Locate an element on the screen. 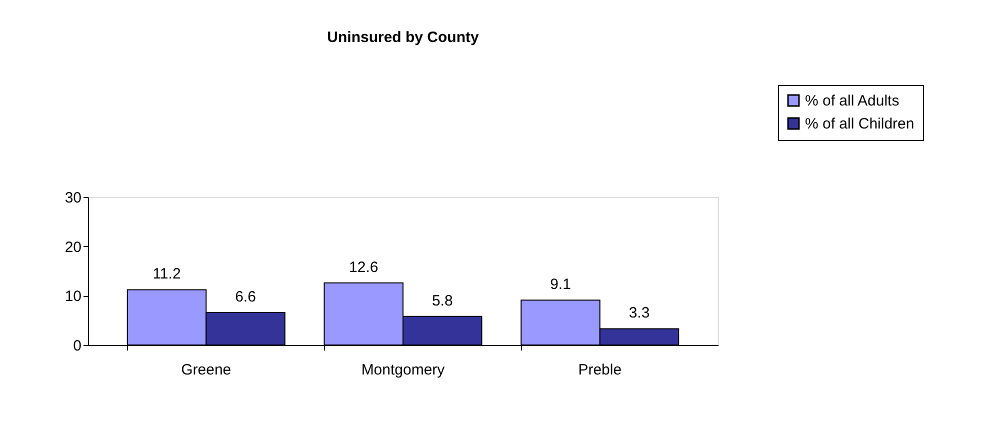 The width and height of the screenshot is (991, 427). x-tick-label: Greene is located at coordinates (206, 370).